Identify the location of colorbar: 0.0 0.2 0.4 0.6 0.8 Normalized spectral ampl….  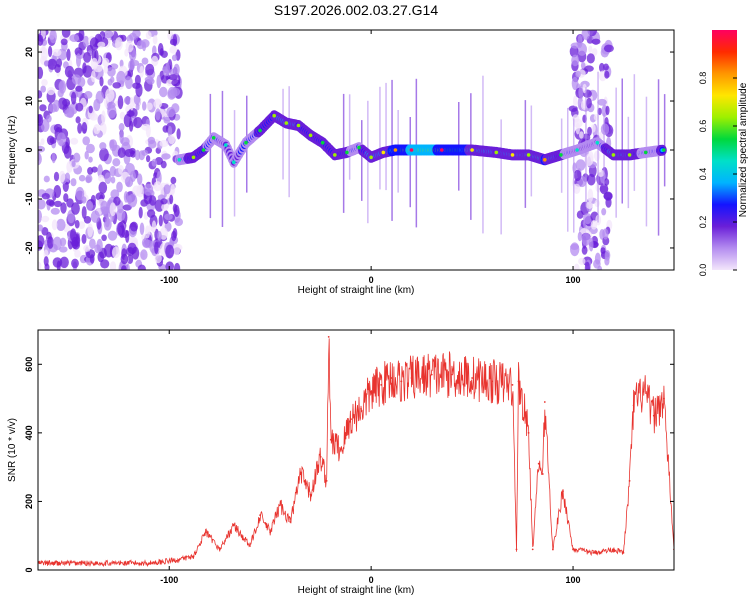
(723, 153).